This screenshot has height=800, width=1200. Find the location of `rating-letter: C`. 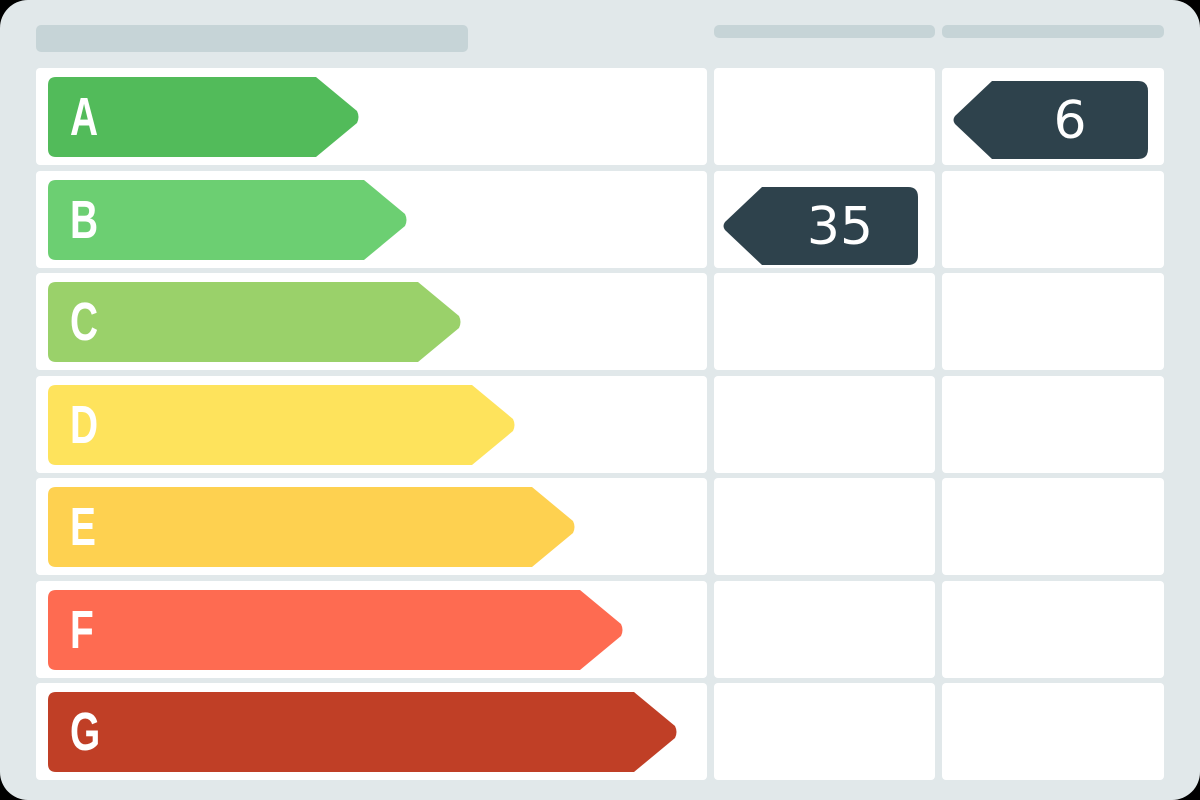

rating-letter: C is located at coordinates (84, 322).